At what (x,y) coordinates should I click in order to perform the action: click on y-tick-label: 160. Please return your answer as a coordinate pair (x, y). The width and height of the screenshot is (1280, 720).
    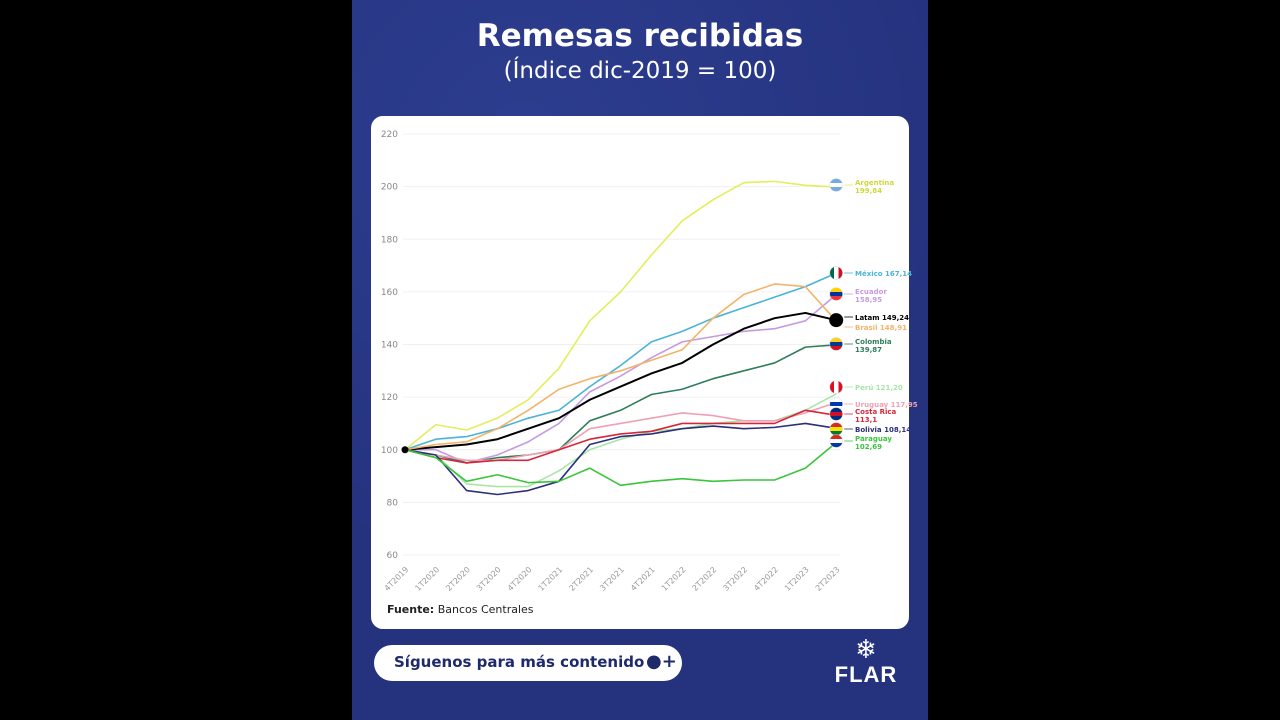
    Looking at the image, I should click on (389, 293).